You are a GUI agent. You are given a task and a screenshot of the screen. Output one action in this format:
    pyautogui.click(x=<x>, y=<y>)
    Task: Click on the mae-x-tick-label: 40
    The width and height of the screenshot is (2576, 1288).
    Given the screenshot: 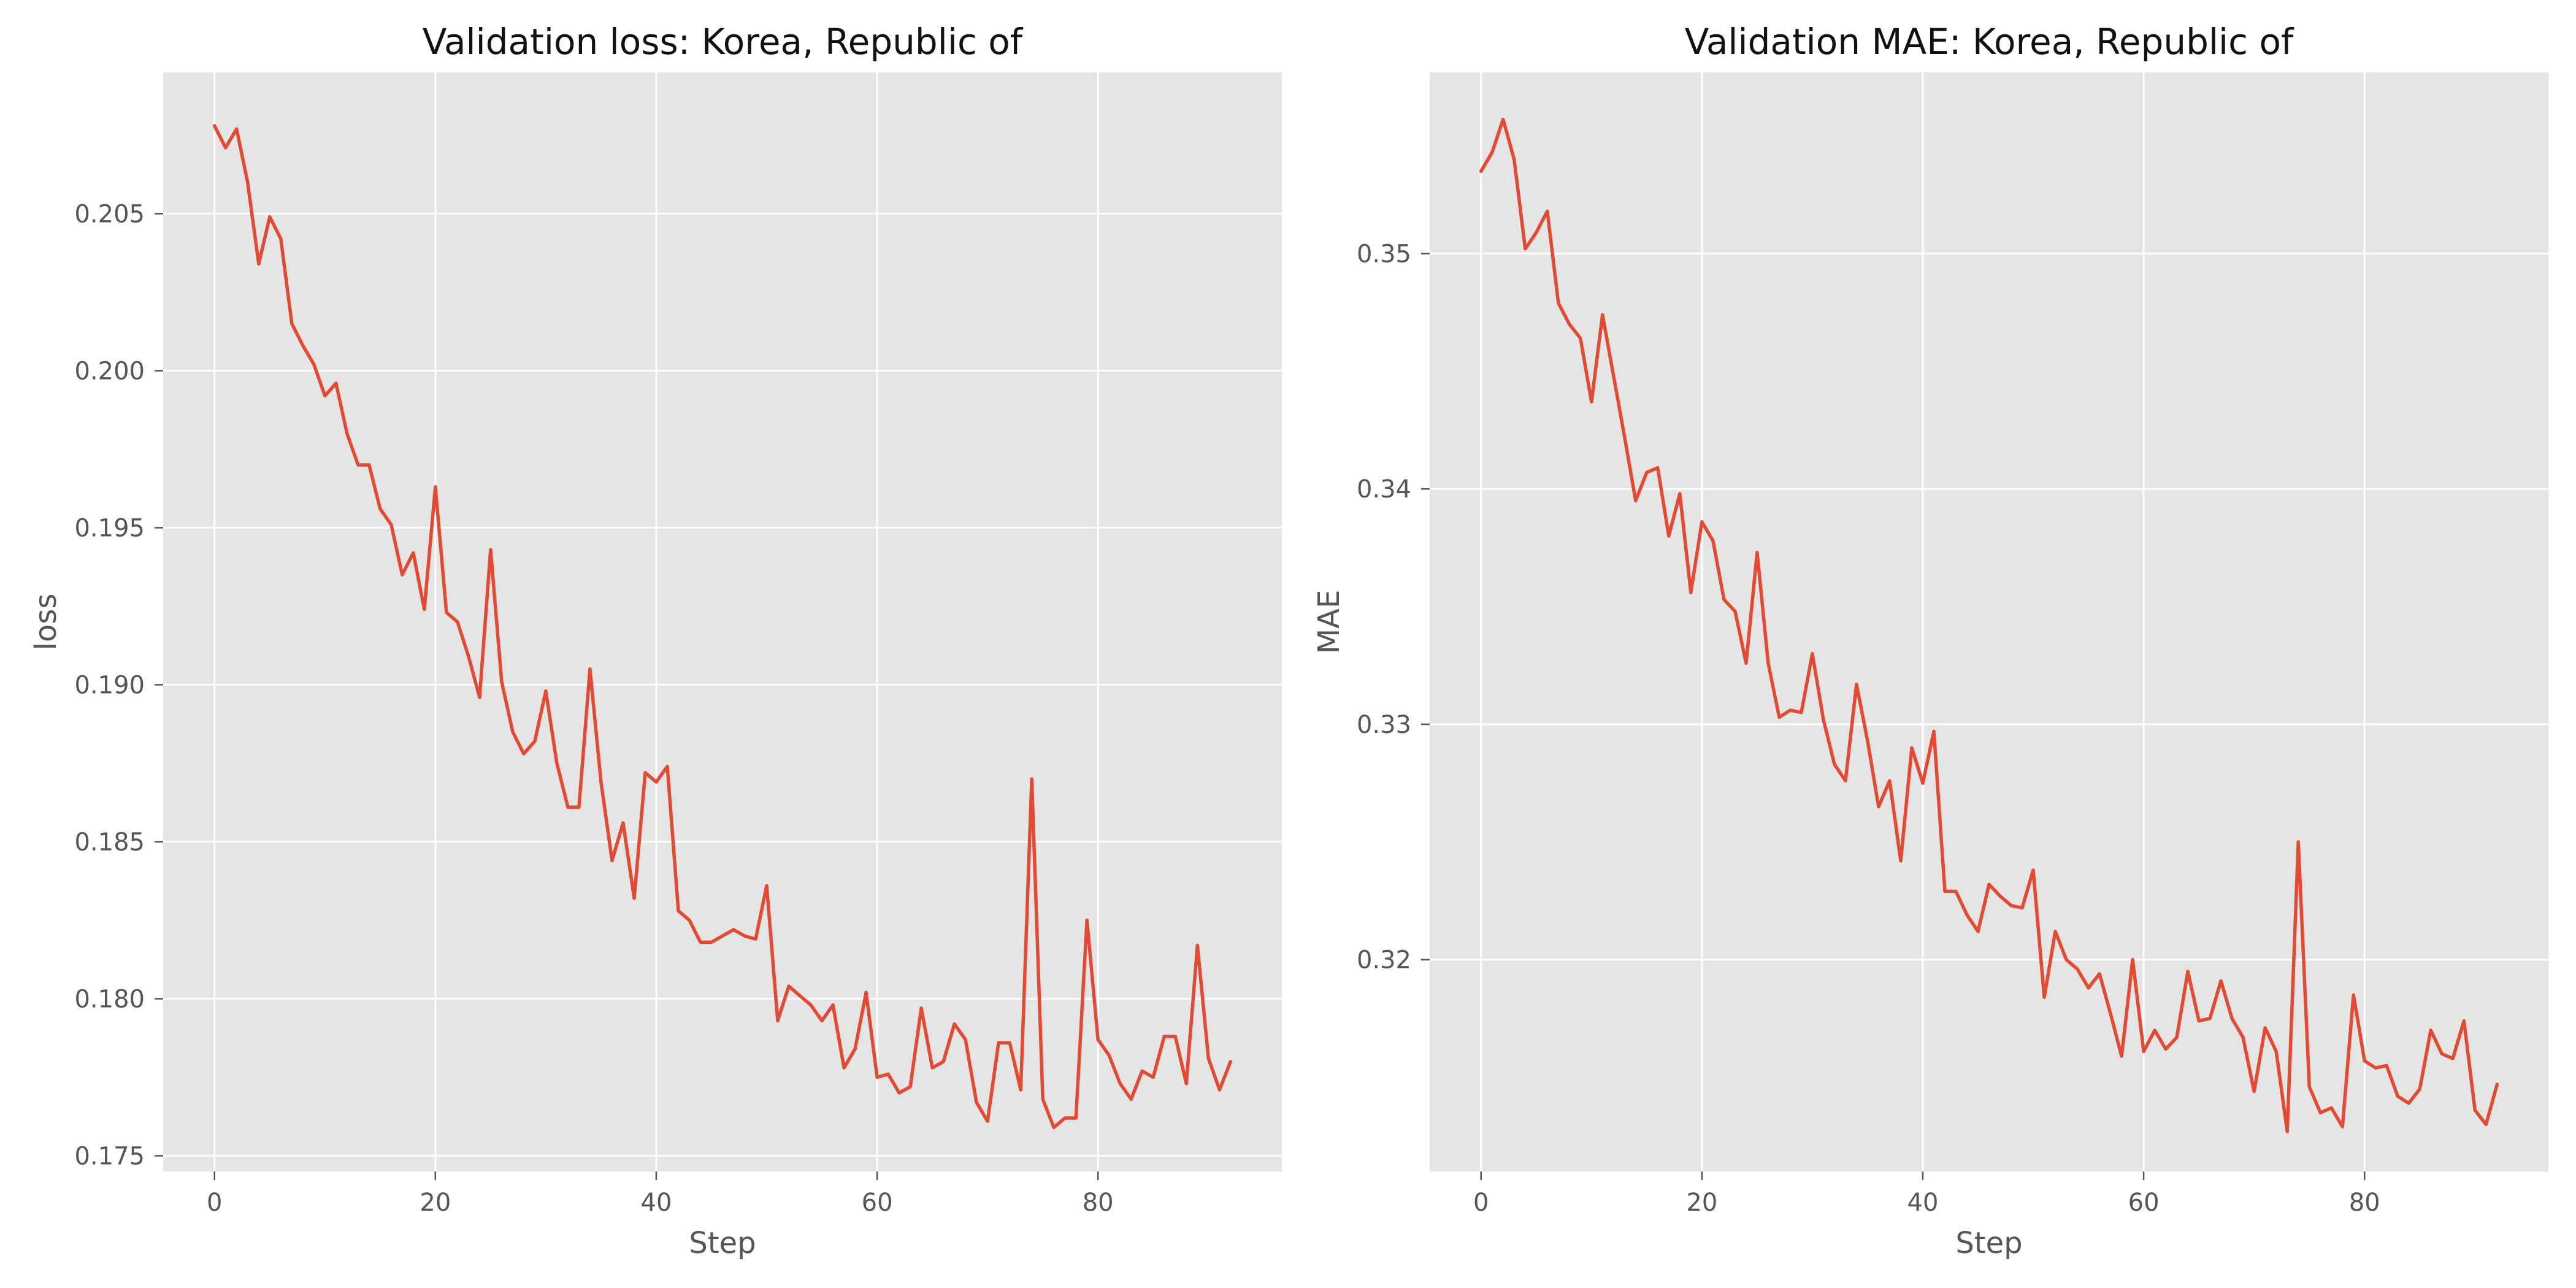 What is the action you would take?
    pyautogui.click(x=1923, y=1203)
    